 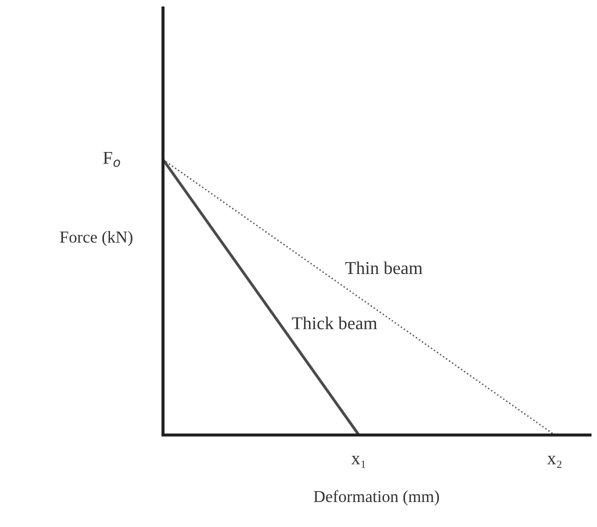 I want to click on y-axis-title: Force (kN), so click(x=96, y=238).